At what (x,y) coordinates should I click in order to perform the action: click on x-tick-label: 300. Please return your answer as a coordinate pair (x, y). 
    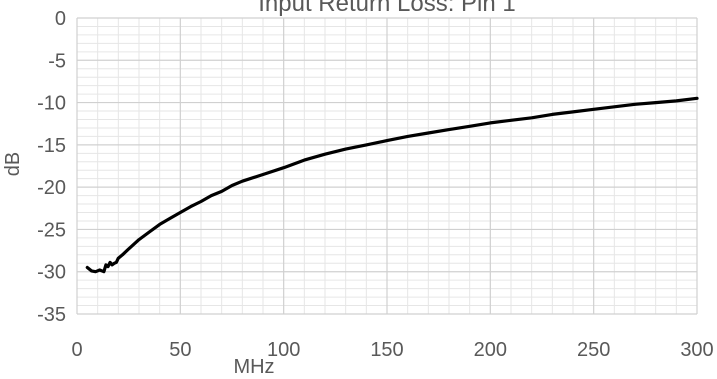
    Looking at the image, I should click on (696, 350).